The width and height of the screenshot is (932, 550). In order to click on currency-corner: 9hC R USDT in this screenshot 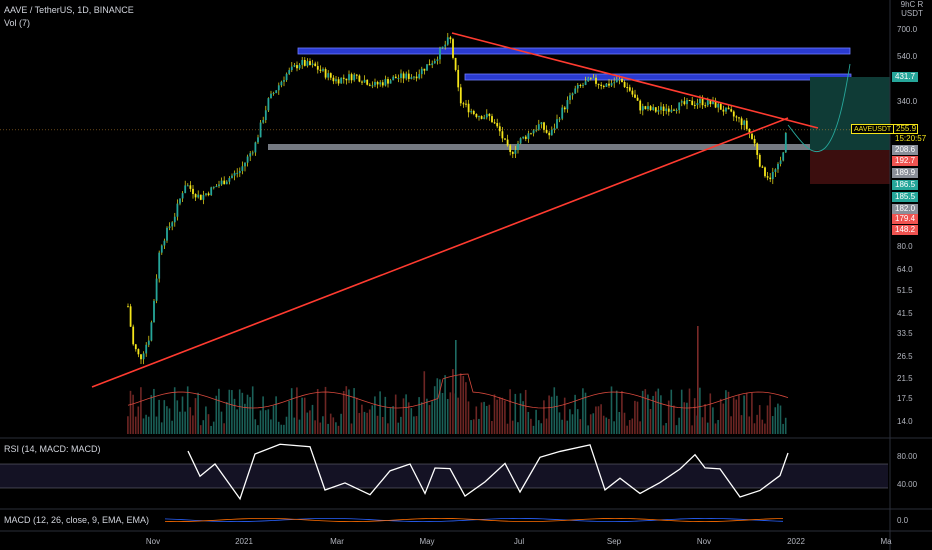, I will do `click(912, 9)`.